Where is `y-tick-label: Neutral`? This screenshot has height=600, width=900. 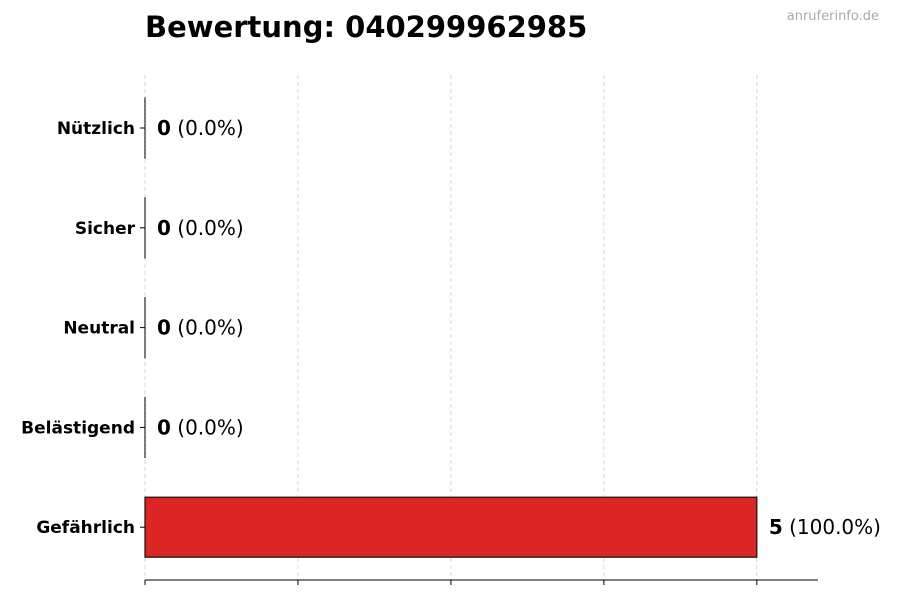
y-tick-label: Neutral is located at coordinates (99, 329).